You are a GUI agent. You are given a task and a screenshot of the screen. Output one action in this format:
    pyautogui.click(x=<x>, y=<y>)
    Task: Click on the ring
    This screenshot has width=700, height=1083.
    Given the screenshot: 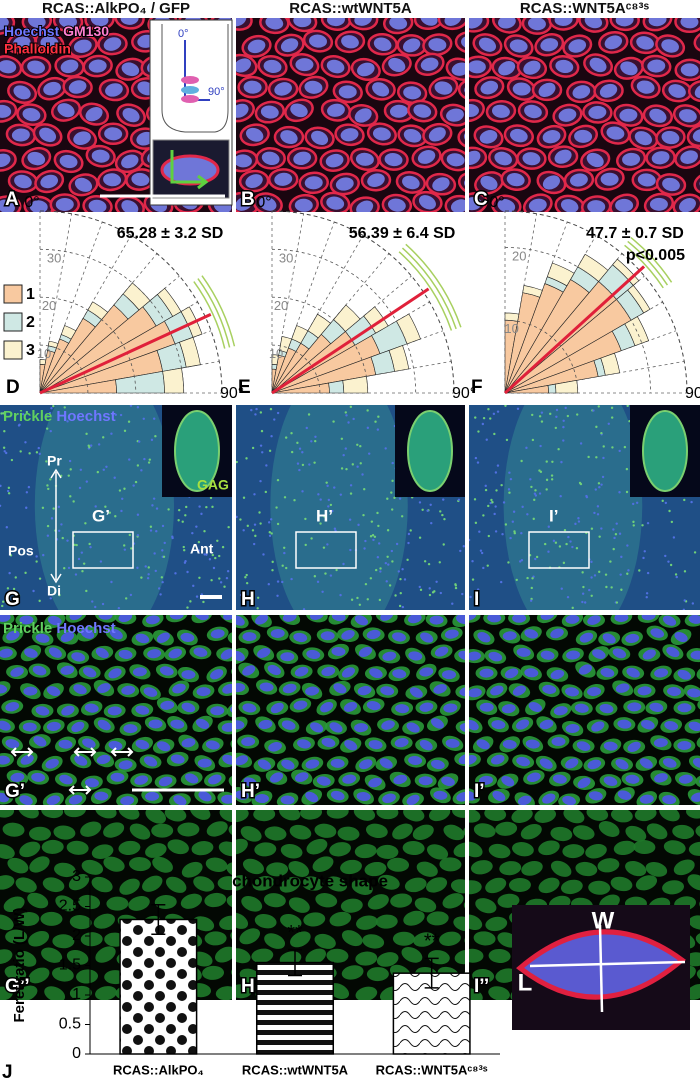 What is the action you would take?
    pyautogui.click(x=577, y=320)
    